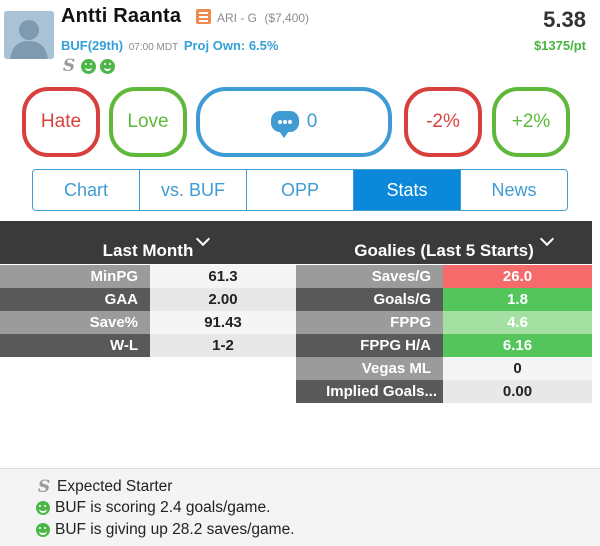 This screenshot has width=600, height=546. I want to click on table-row: Save% 91.43, so click(148, 322).